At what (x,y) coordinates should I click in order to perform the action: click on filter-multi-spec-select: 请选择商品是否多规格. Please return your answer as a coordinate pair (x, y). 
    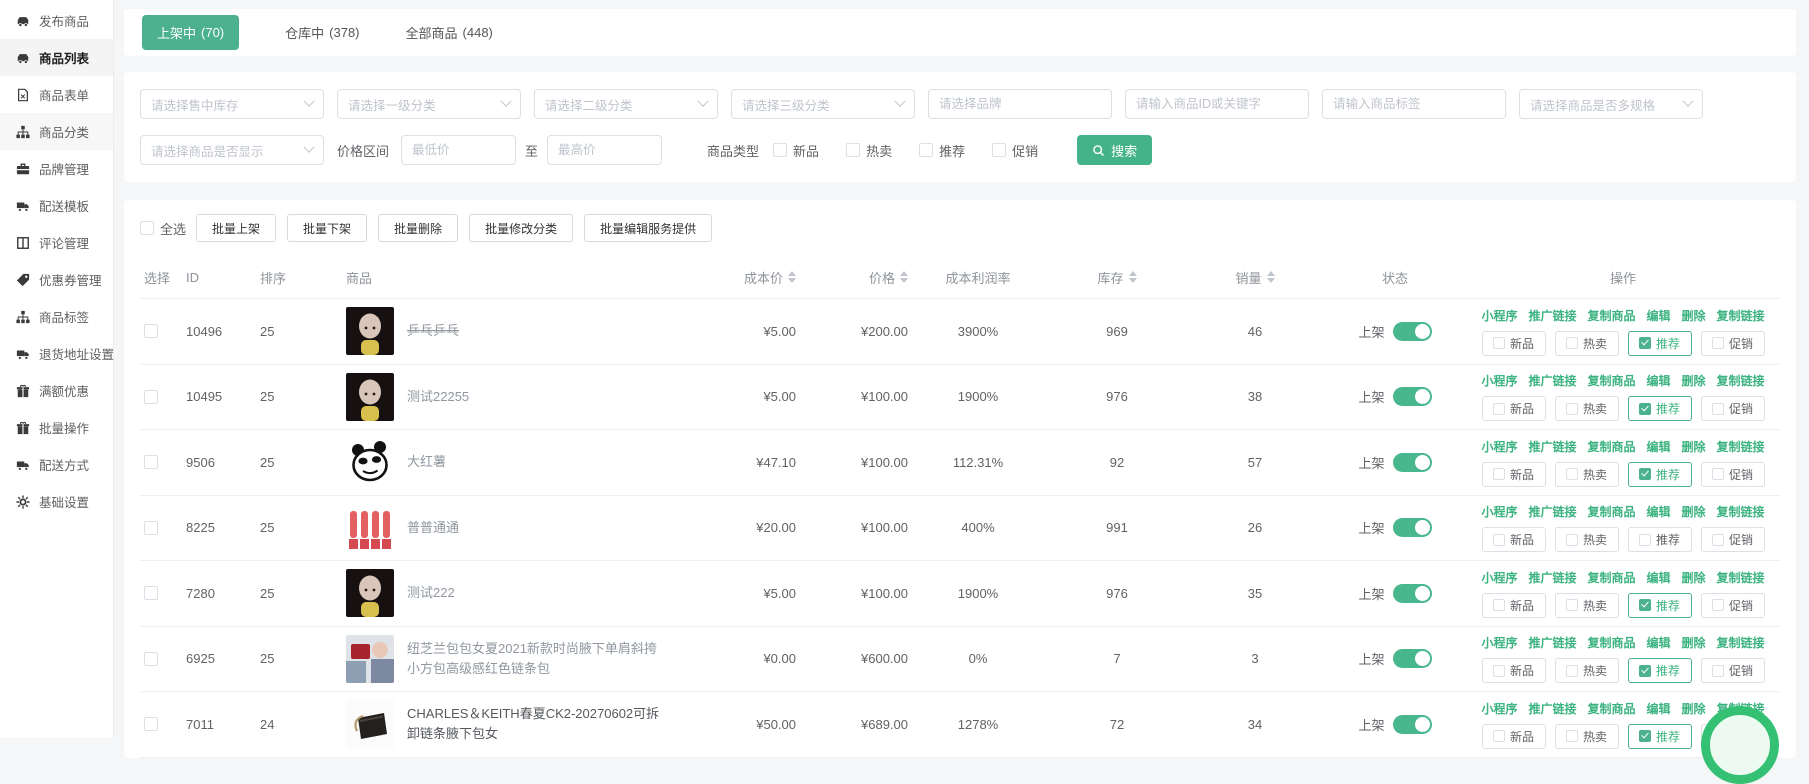
    Looking at the image, I should click on (1611, 104).